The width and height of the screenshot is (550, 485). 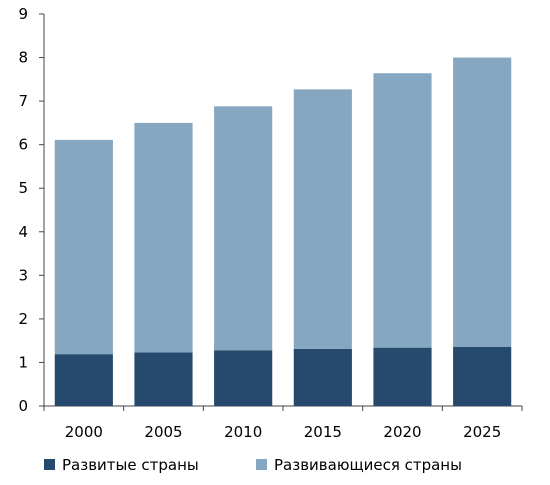 I want to click on y-tick-label: 9, so click(x=23, y=14).